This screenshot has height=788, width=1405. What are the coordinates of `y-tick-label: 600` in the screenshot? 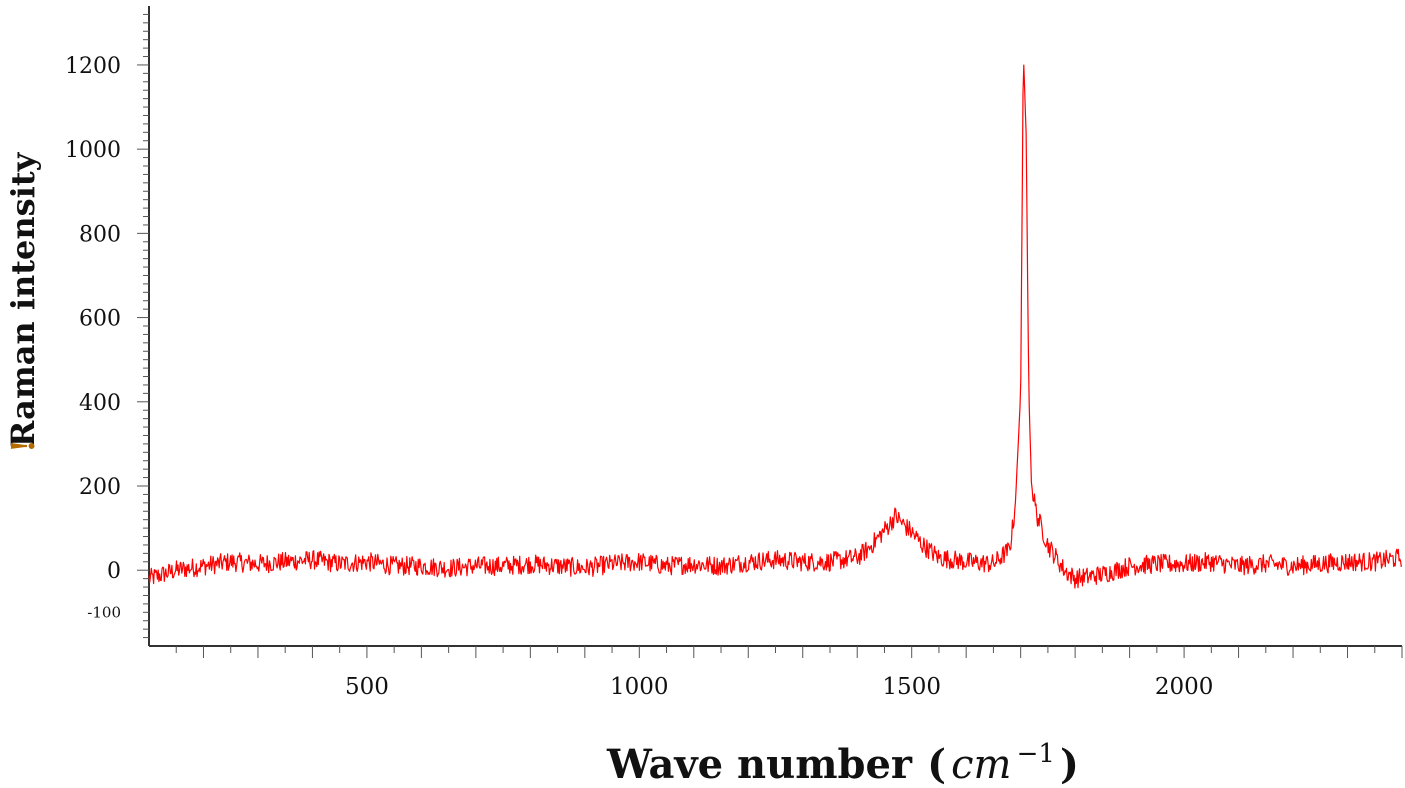 It's located at (100, 319).